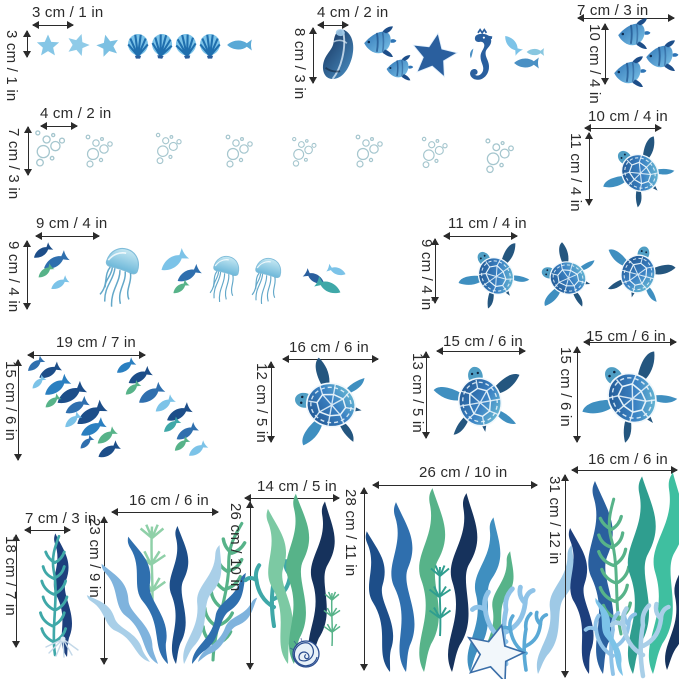  What do you see at coordinates (463, 472) in the screenshot?
I see `width-label: 26 cm / 10 in` at bounding box center [463, 472].